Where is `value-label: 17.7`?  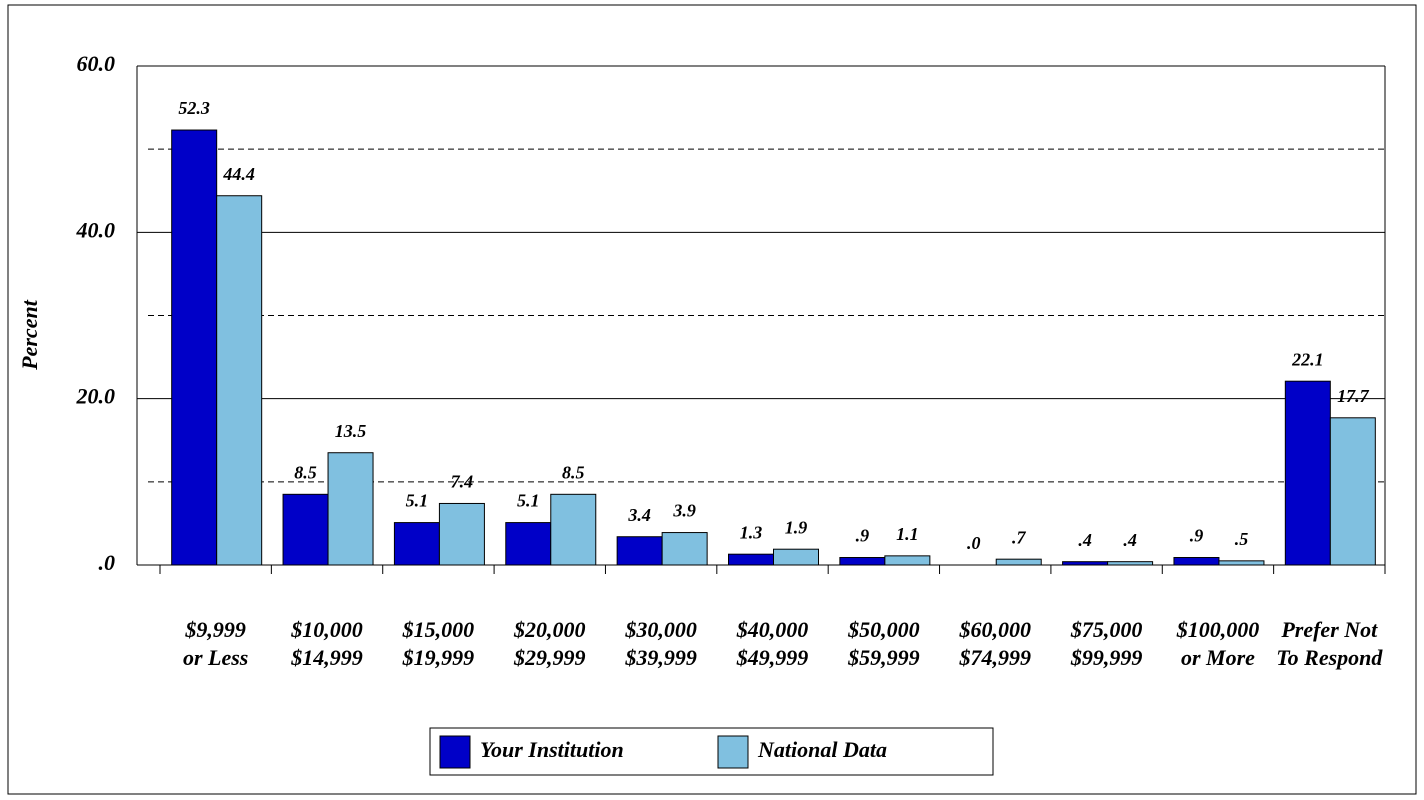 value-label: 17.7 is located at coordinates (1353, 396).